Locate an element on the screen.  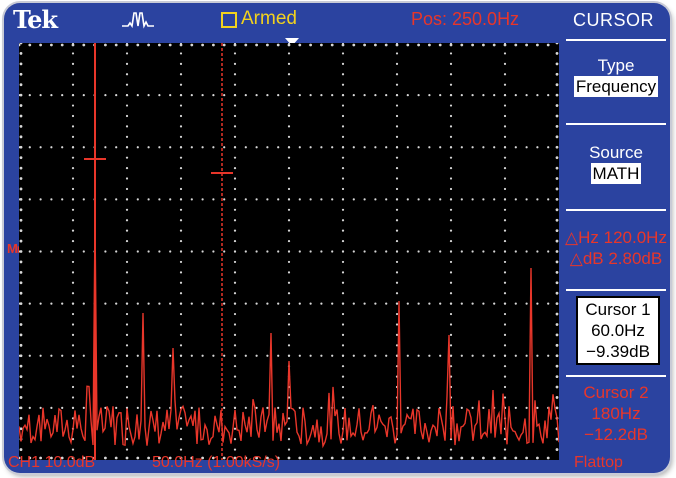
cursor2-frequency: 180Hz is located at coordinates (616, 413).